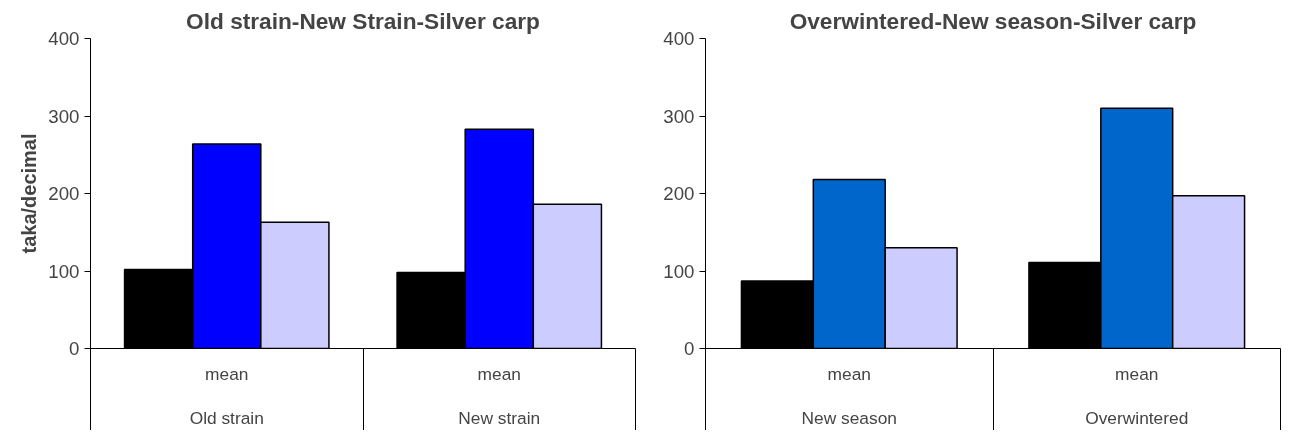 This screenshot has height=436, width=1304. I want to click on chart-title: Old strain-New Strain-Silver carp, so click(363, 20).